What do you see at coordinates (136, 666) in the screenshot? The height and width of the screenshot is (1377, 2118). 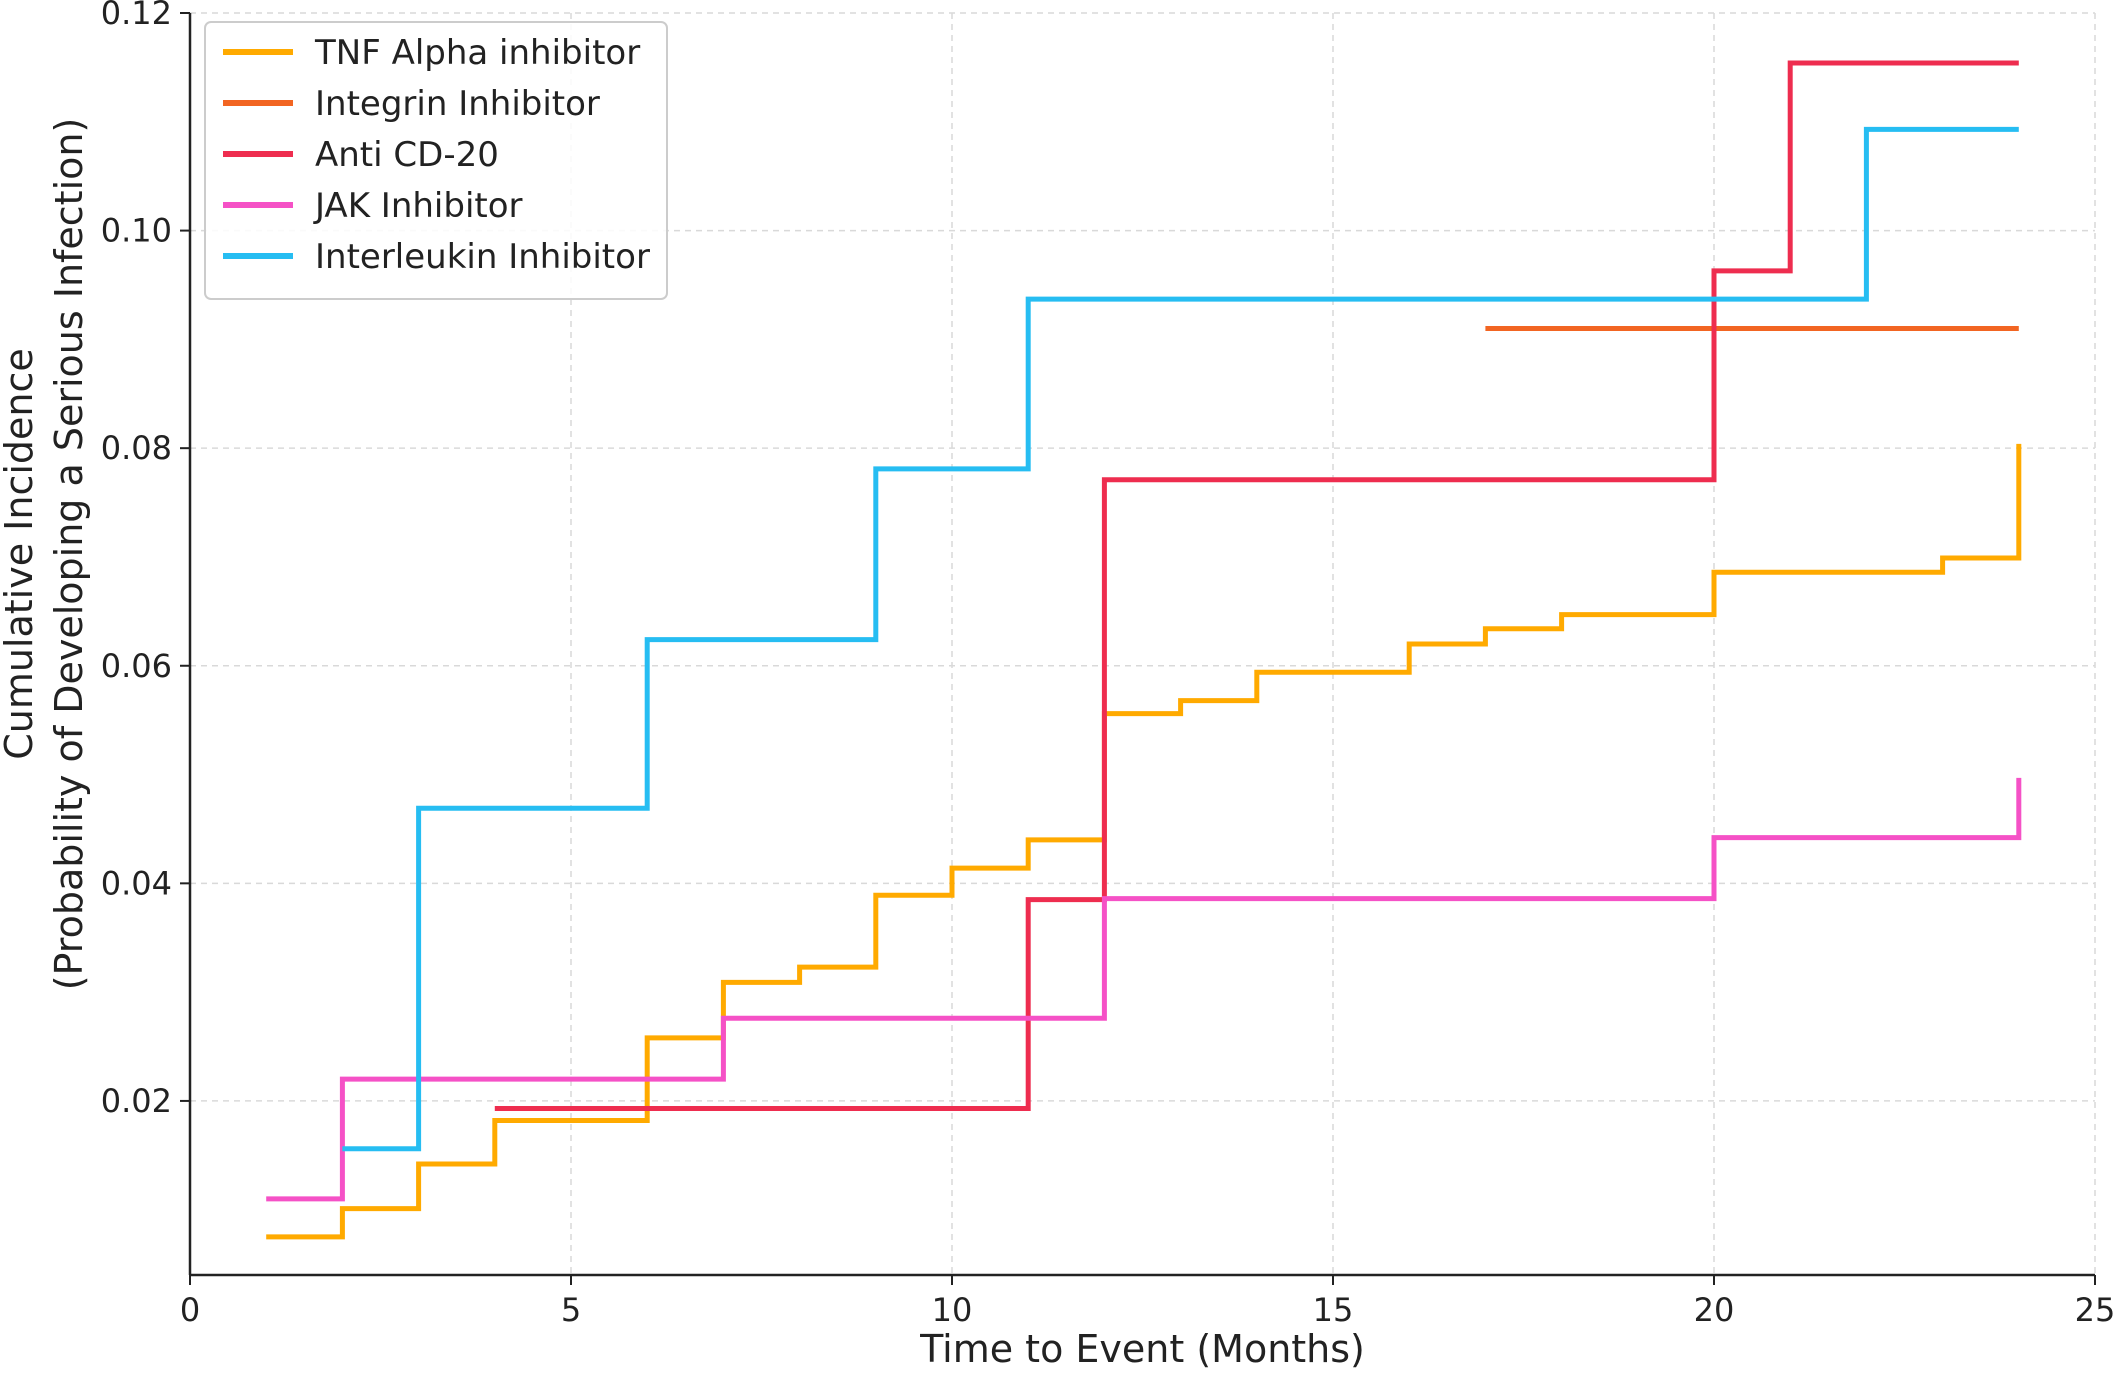 I see `y-tick-label: 0.06` at bounding box center [136, 666].